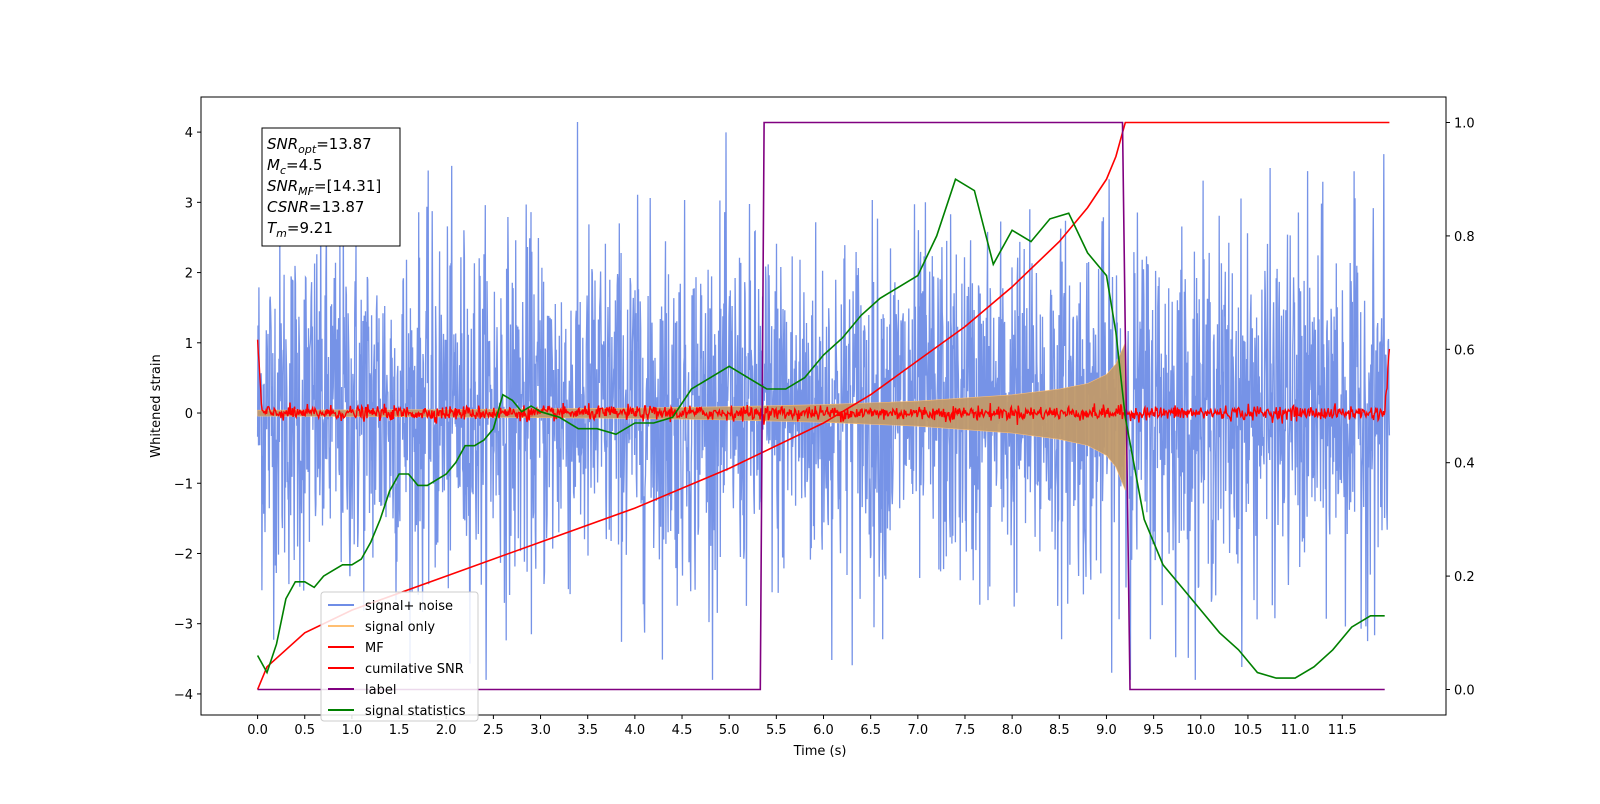  What do you see at coordinates (729, 730) in the screenshot?
I see `x-tick-label: 5.0` at bounding box center [729, 730].